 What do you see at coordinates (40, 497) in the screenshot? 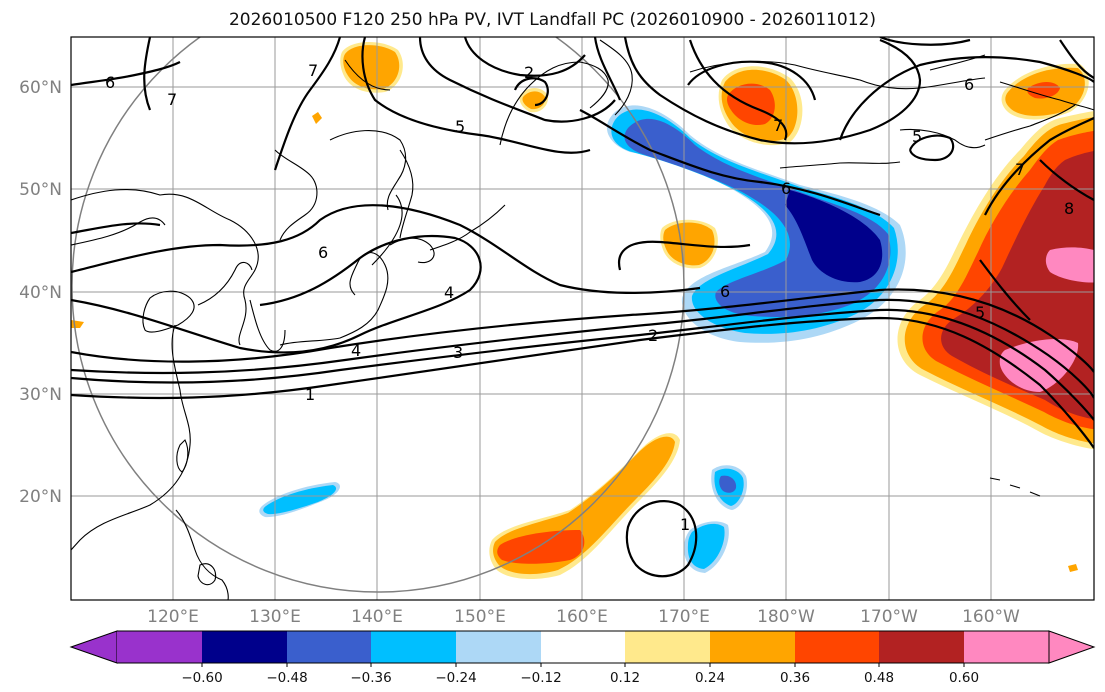
I see `lat-label: 20°N` at bounding box center [40, 497].